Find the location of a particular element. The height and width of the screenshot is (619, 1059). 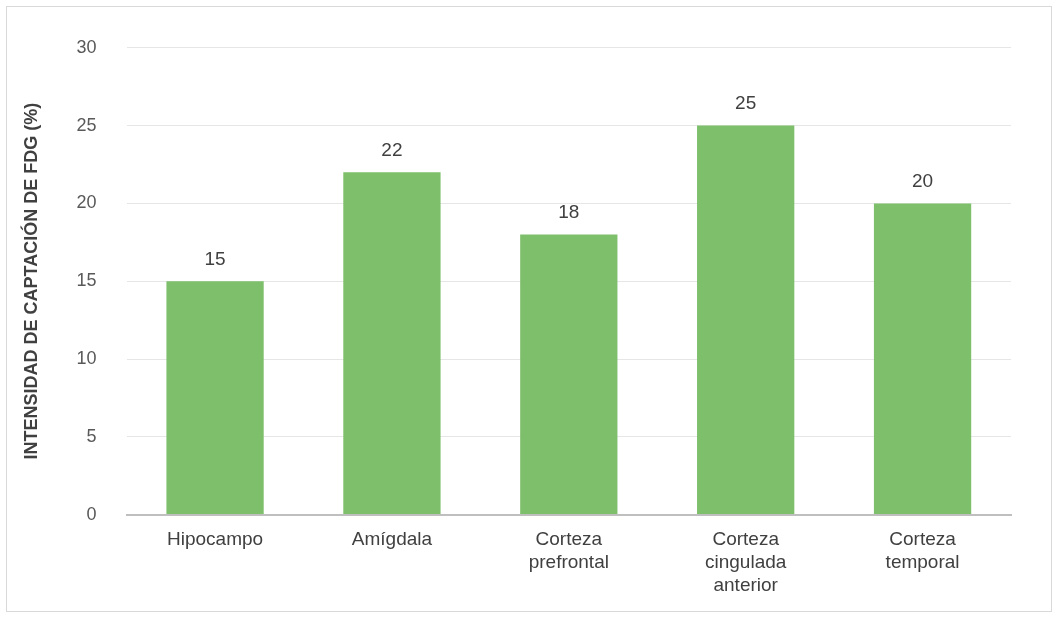

data-label: 20 is located at coordinates (922, 181).